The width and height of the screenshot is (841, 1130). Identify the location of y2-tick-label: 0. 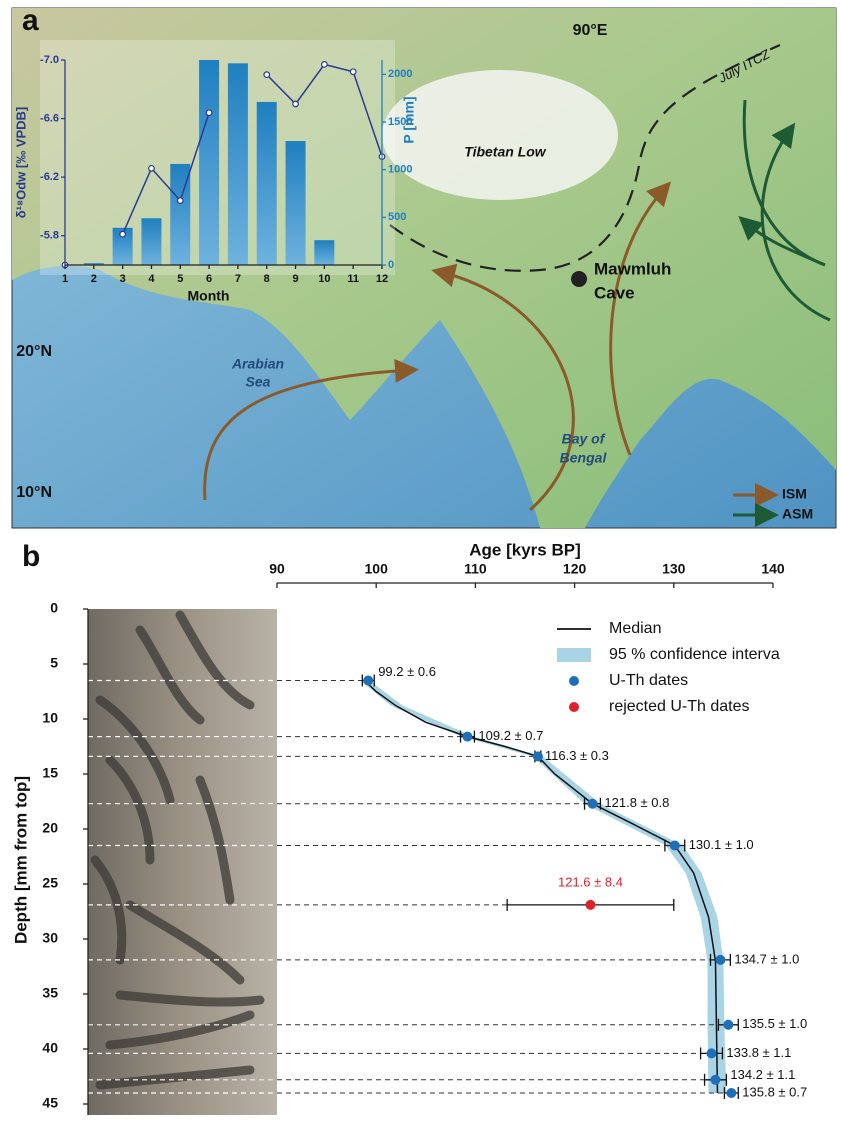
(391, 265).